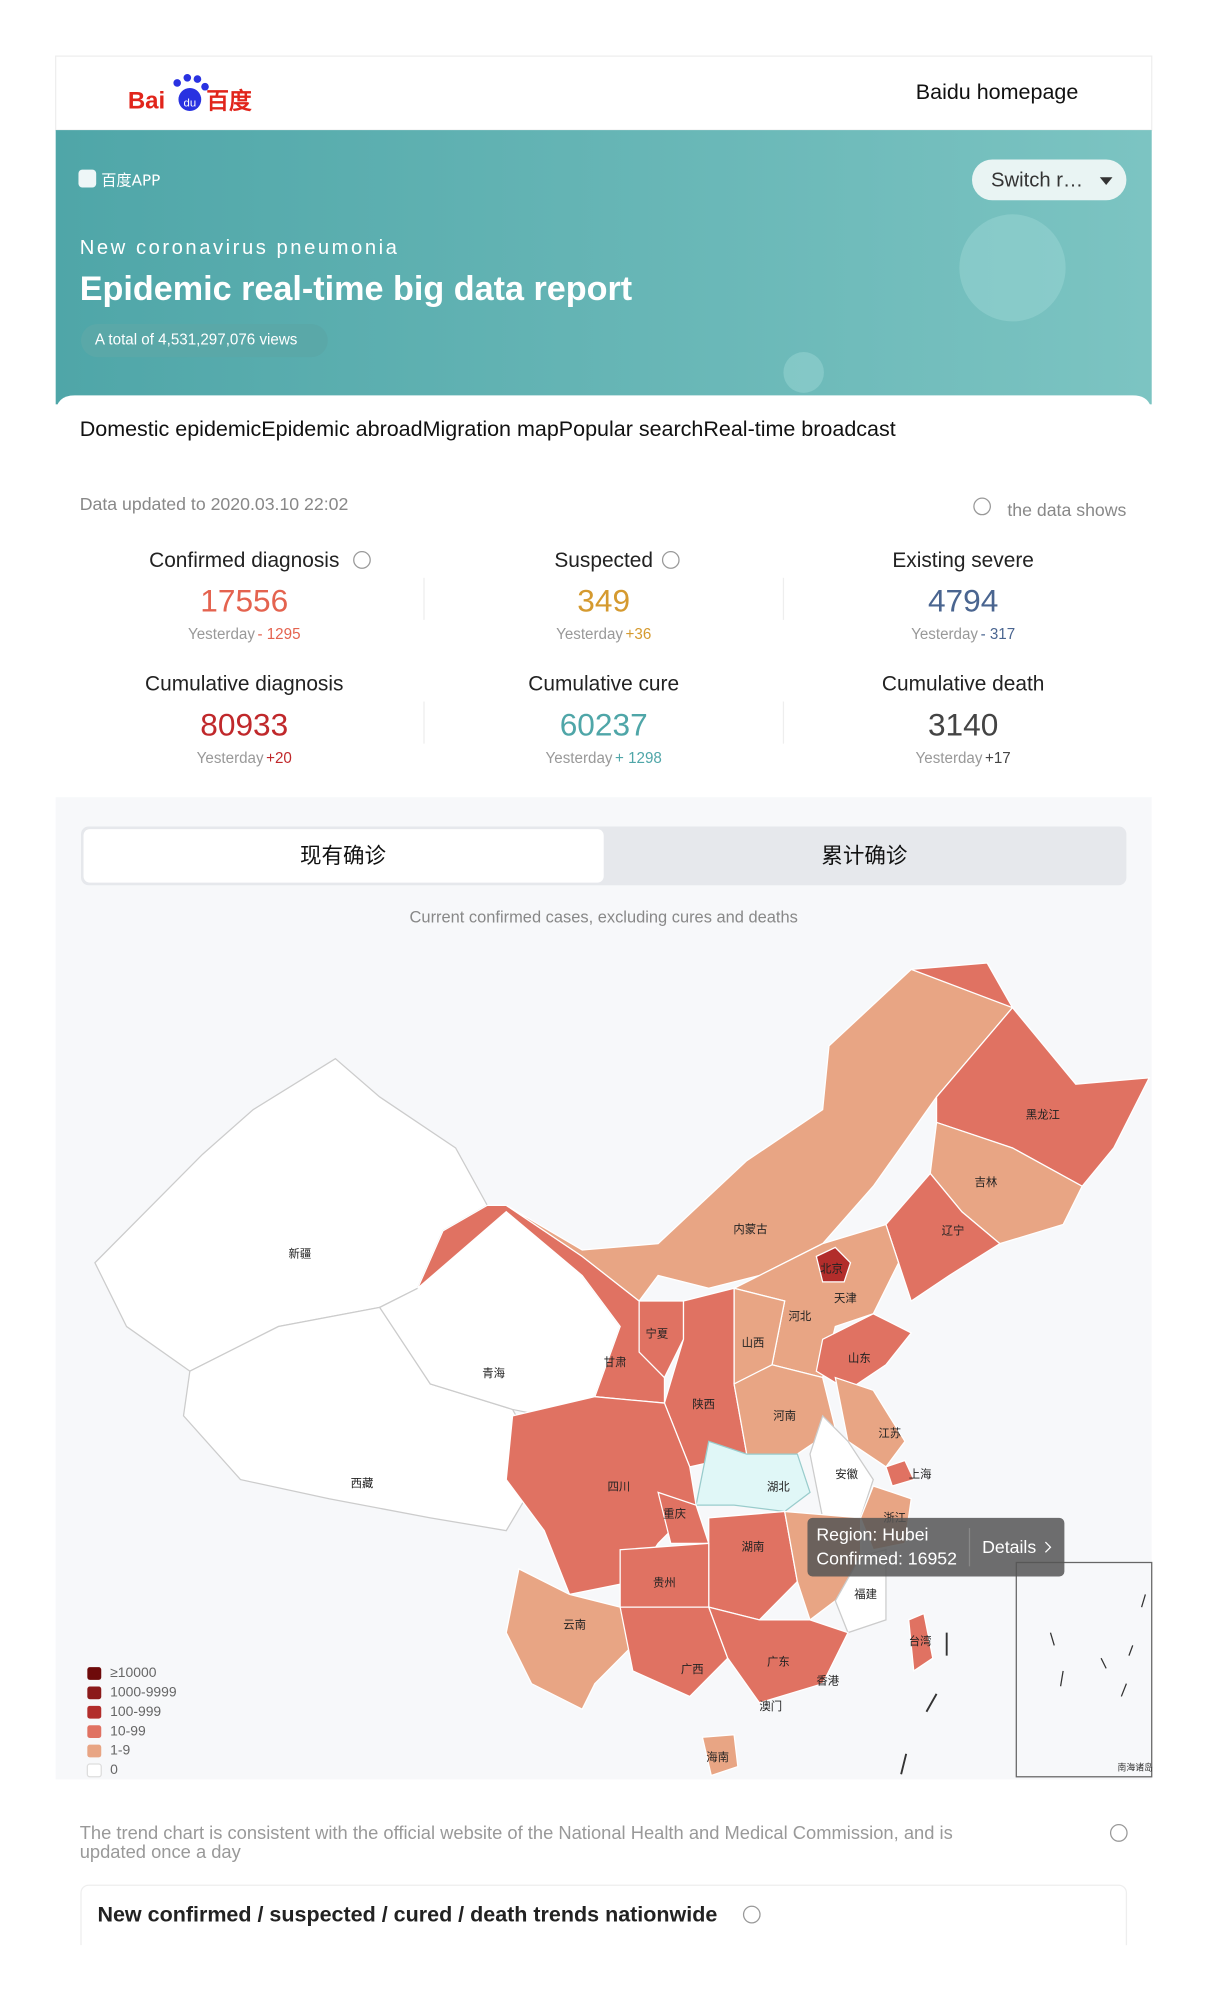 The height and width of the screenshot is (2000, 1215). What do you see at coordinates (1106, 181) in the screenshot?
I see `dropdown-arrow` at bounding box center [1106, 181].